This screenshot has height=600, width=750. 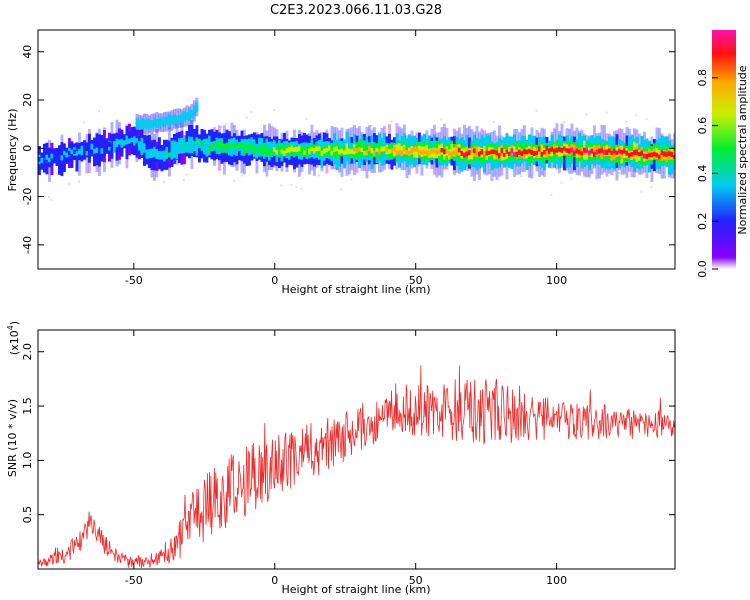 What do you see at coordinates (274, 580) in the screenshot?
I see `x-tick-label: 0` at bounding box center [274, 580].